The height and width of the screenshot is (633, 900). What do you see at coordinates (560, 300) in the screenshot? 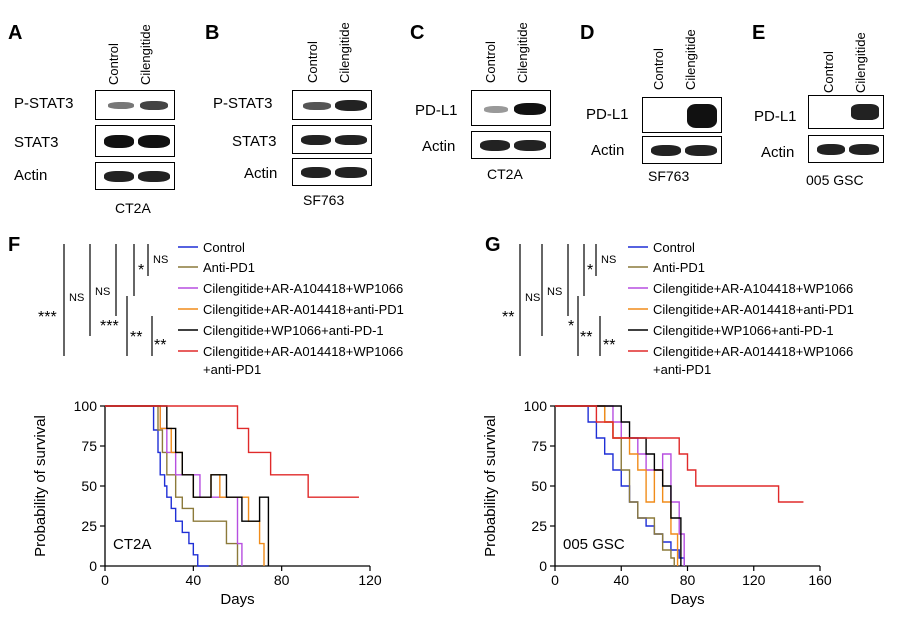
I see `panel-g-sig-brackets` at bounding box center [560, 300].